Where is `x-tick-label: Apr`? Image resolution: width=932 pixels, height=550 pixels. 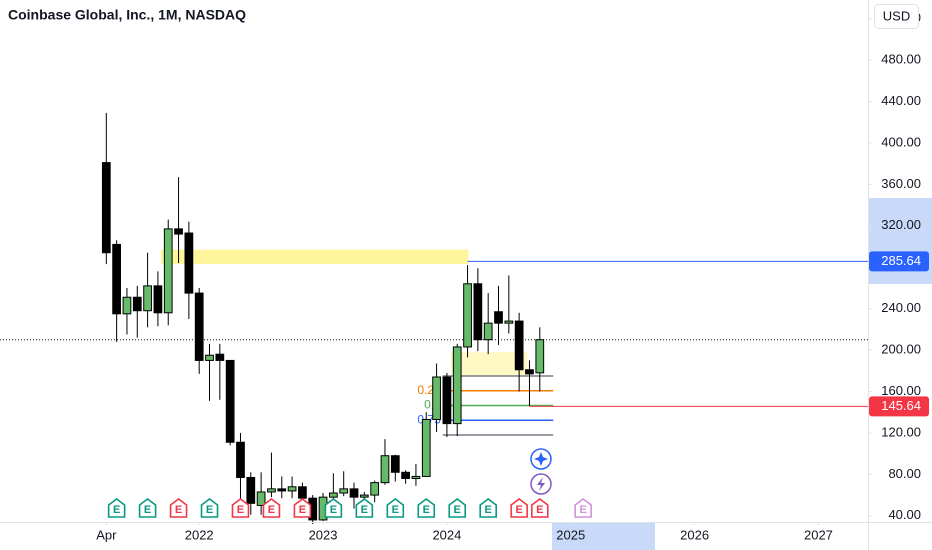
x-tick-label: Apr is located at coordinates (106, 534).